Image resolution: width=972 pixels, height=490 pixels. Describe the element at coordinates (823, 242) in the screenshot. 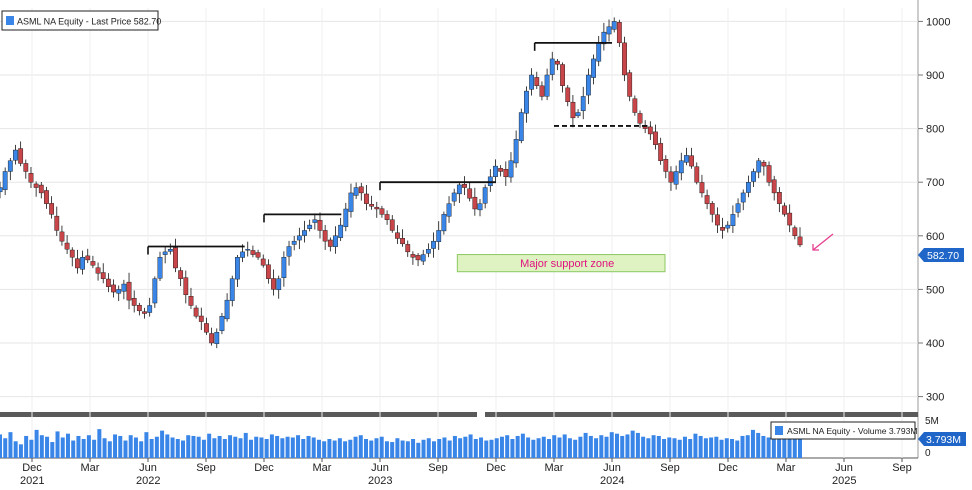

I see `arrow-icon` at that location.